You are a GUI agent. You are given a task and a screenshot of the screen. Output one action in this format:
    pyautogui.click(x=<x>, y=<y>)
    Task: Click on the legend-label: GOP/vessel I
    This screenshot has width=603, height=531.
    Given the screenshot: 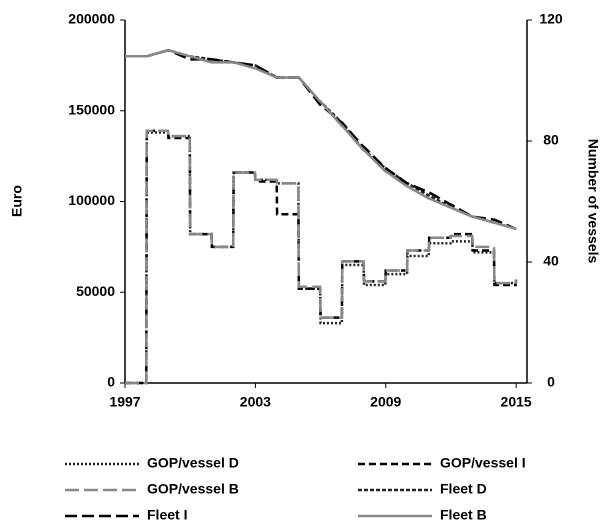 What is the action you would take?
    pyautogui.click(x=483, y=463)
    